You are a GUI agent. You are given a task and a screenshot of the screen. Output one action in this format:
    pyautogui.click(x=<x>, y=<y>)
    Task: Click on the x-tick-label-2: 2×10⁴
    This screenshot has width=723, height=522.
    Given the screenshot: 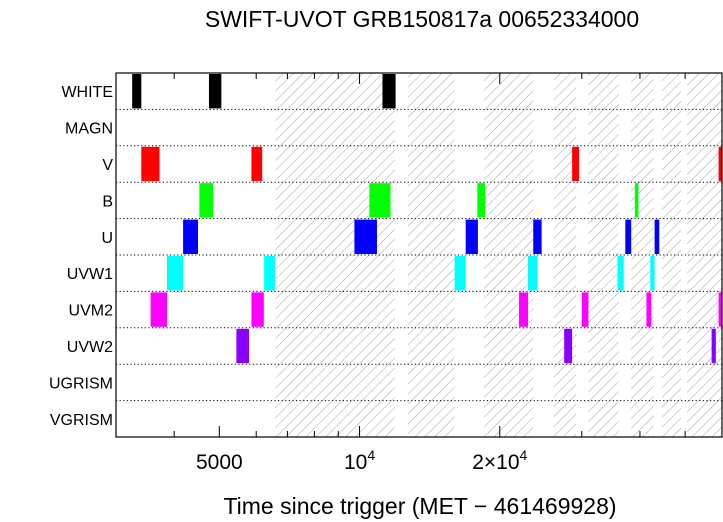 What is the action you would take?
    pyautogui.click(x=499, y=460)
    